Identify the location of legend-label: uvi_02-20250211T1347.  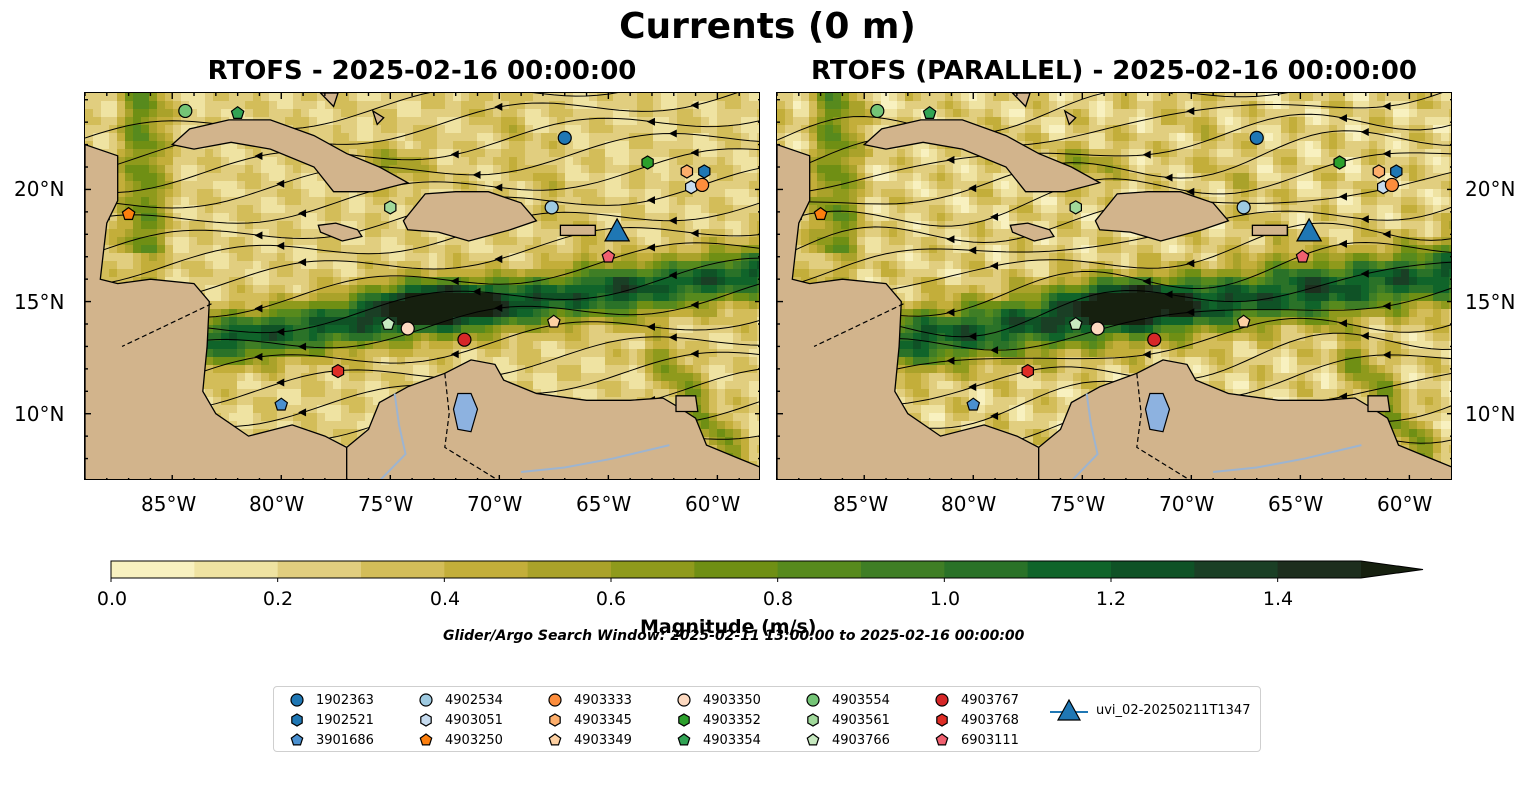
(1173, 710).